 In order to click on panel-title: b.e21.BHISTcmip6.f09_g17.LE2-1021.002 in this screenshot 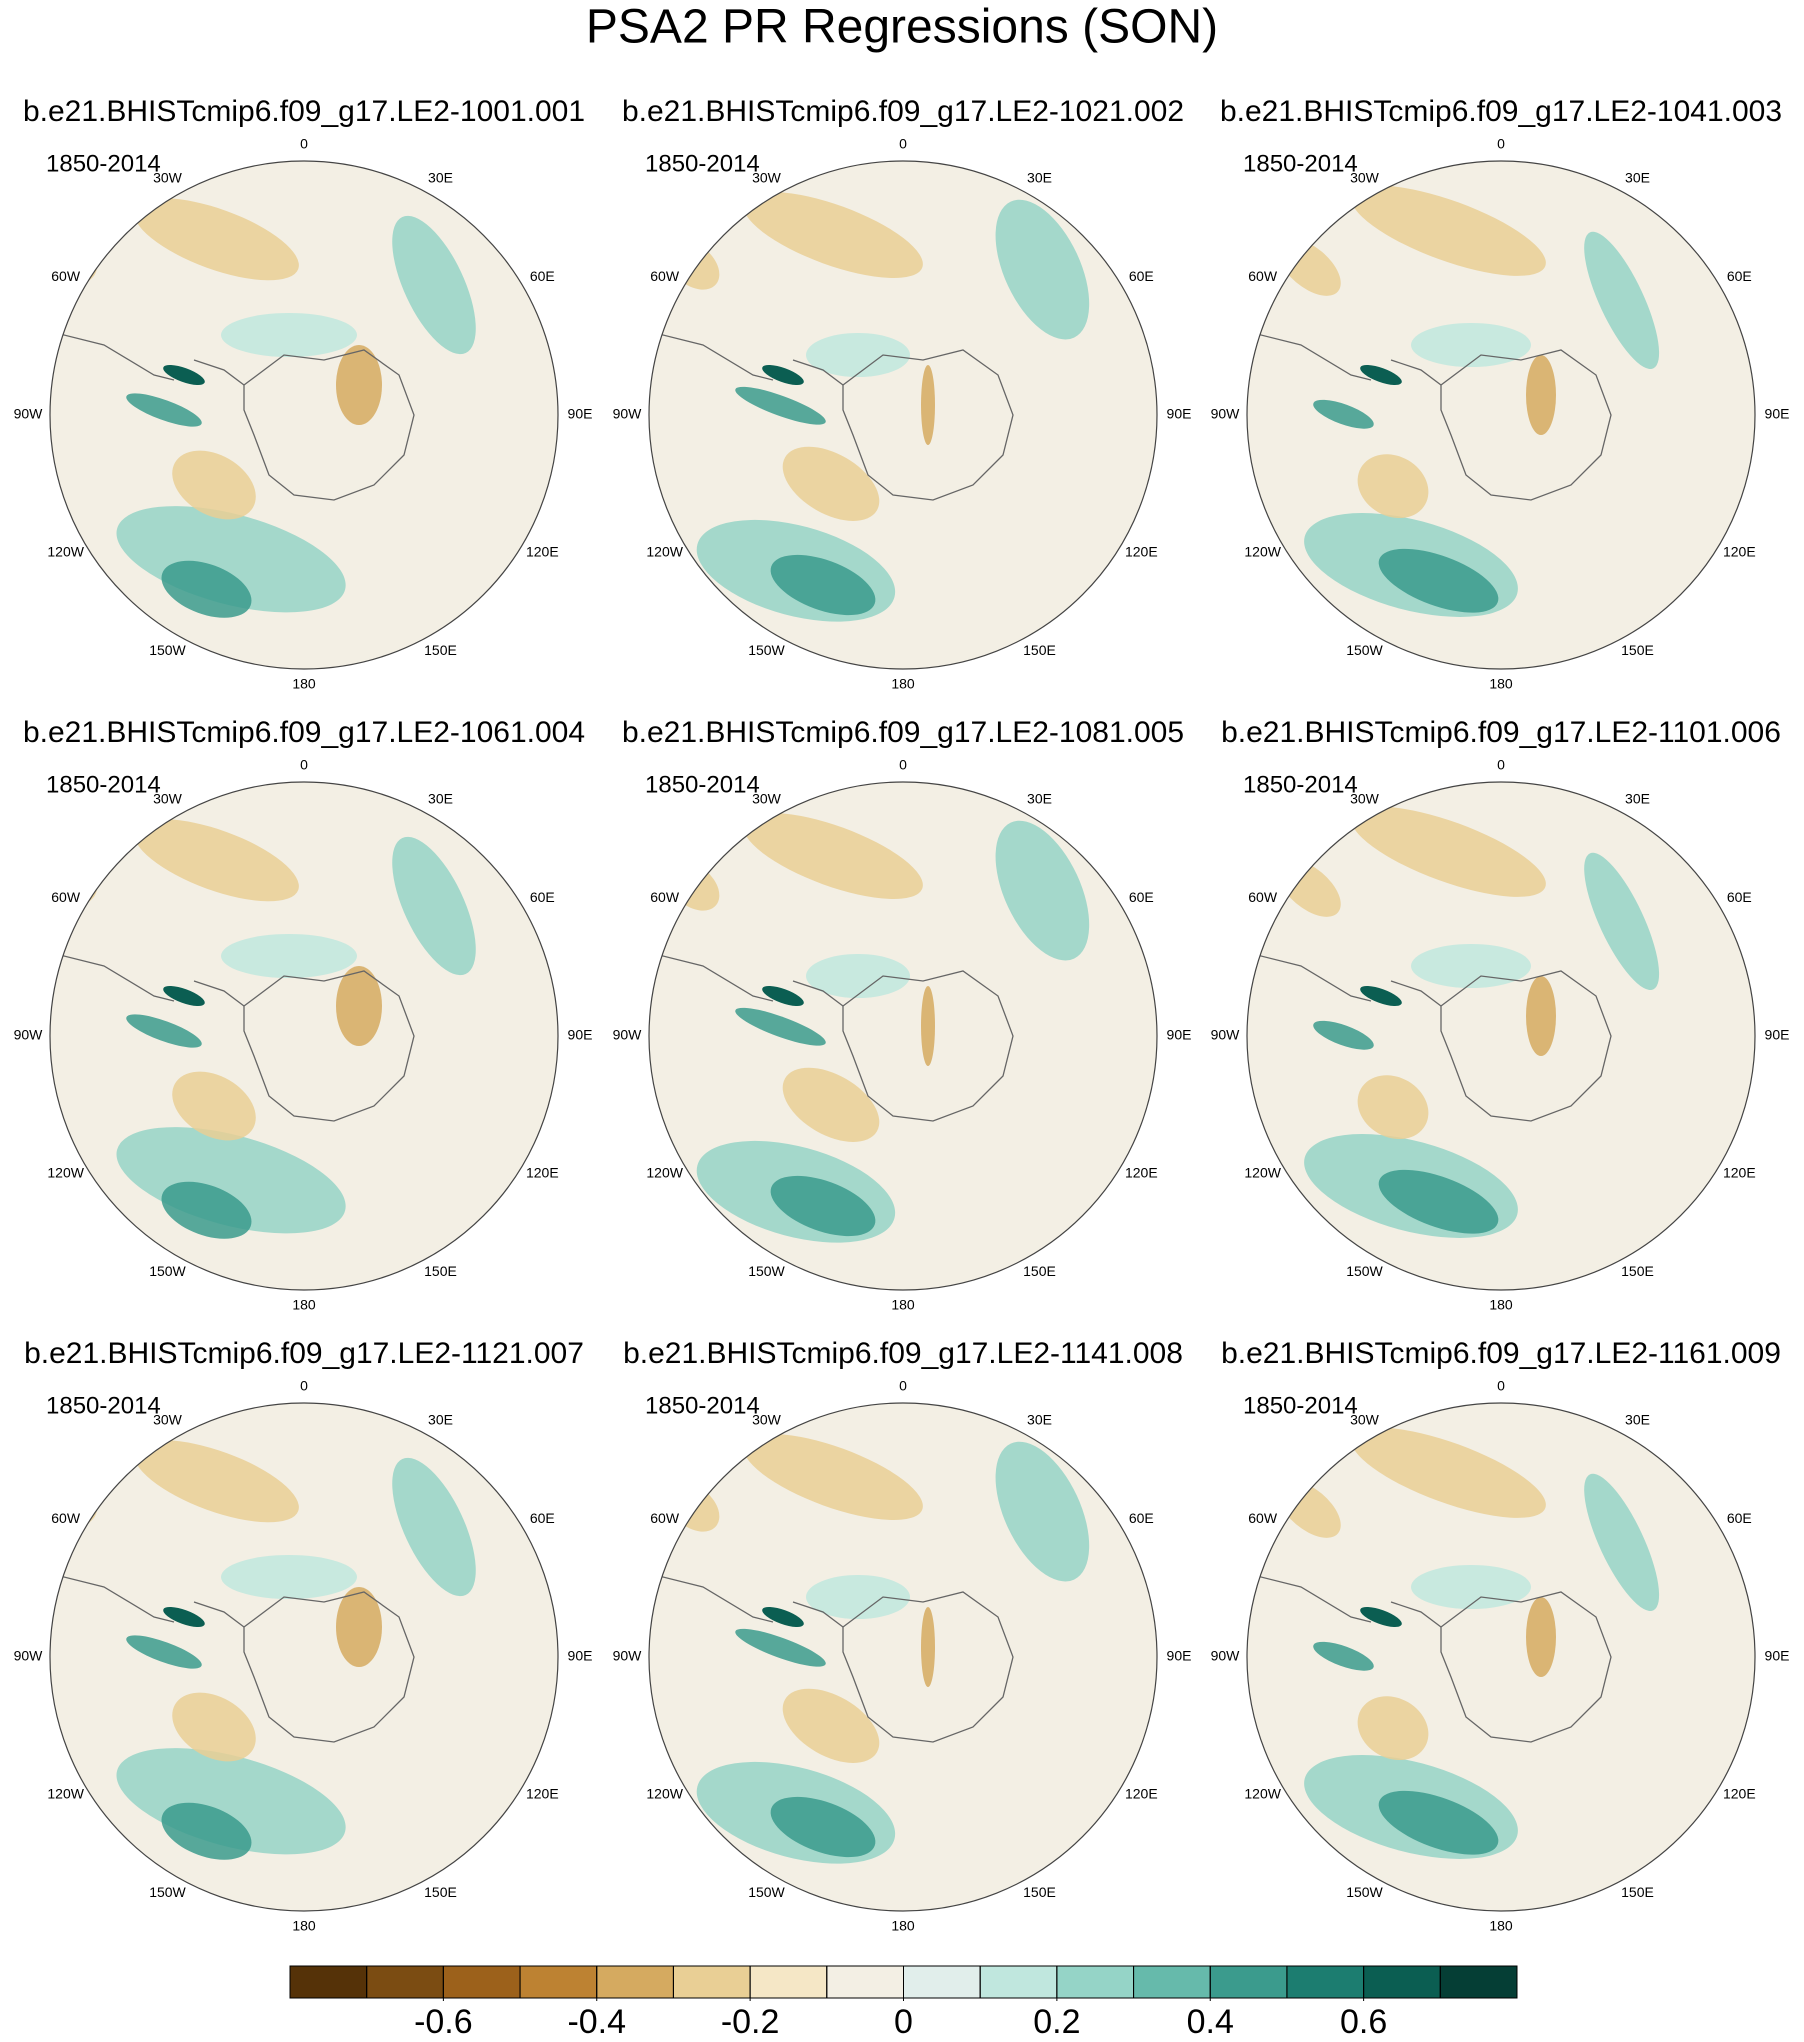, I will do `click(903, 111)`.